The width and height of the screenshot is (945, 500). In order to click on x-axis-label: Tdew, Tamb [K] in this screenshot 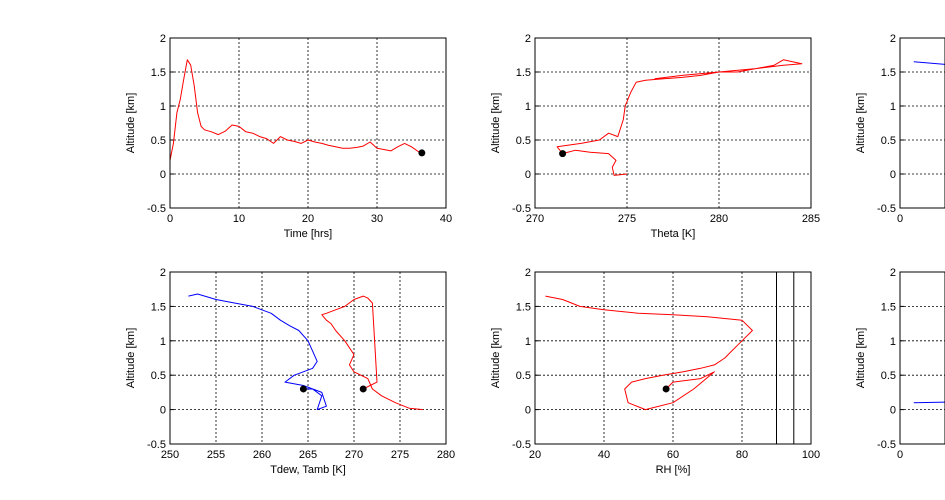, I will do `click(308, 470)`.